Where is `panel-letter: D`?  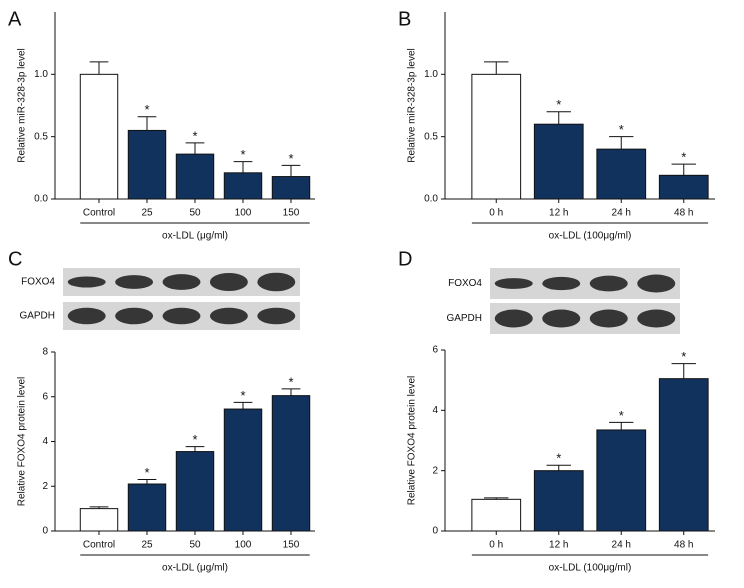 panel-letter: D is located at coordinates (405, 259).